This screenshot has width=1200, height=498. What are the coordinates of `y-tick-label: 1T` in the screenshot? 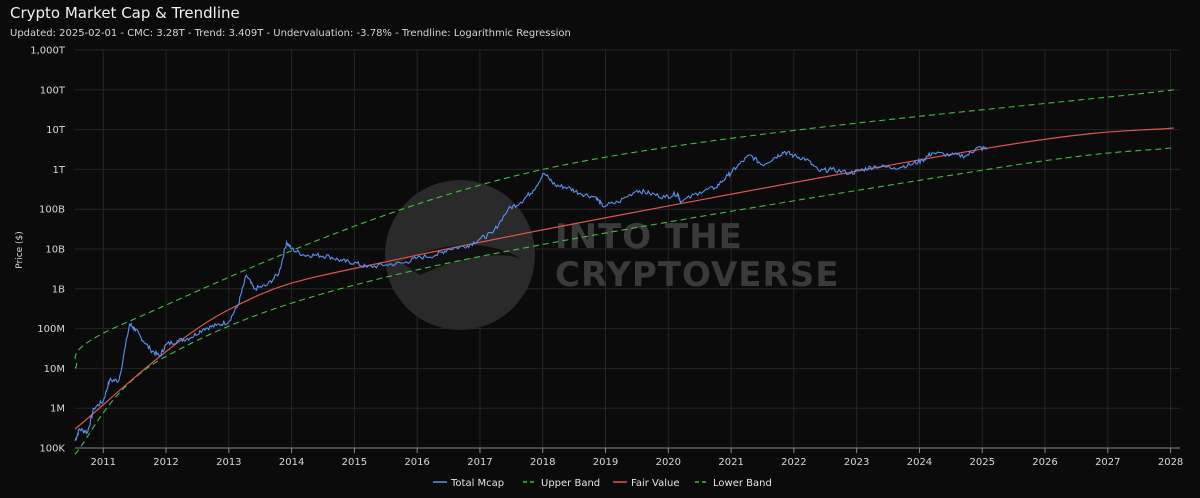 It's located at (59, 170).